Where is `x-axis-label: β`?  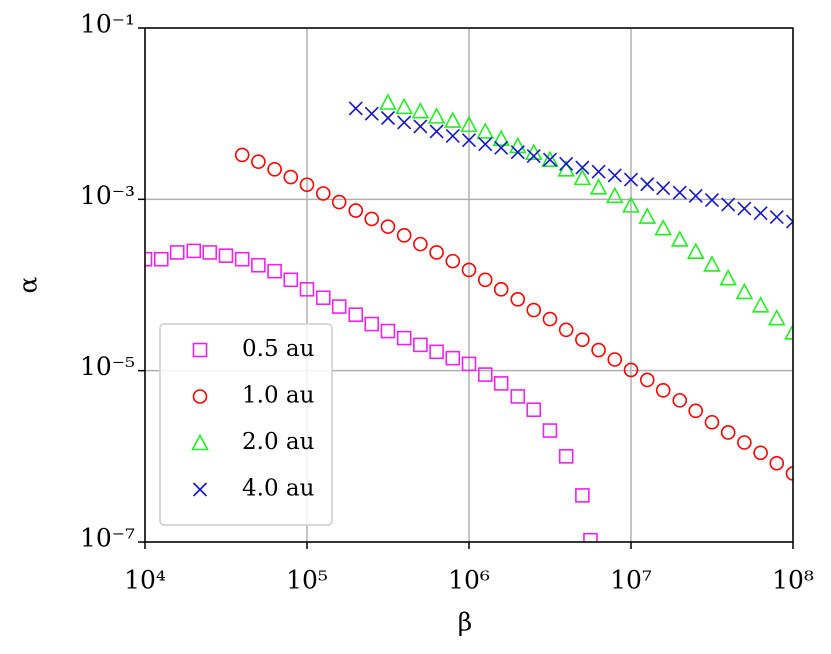
x-axis-label: β is located at coordinates (465, 622).